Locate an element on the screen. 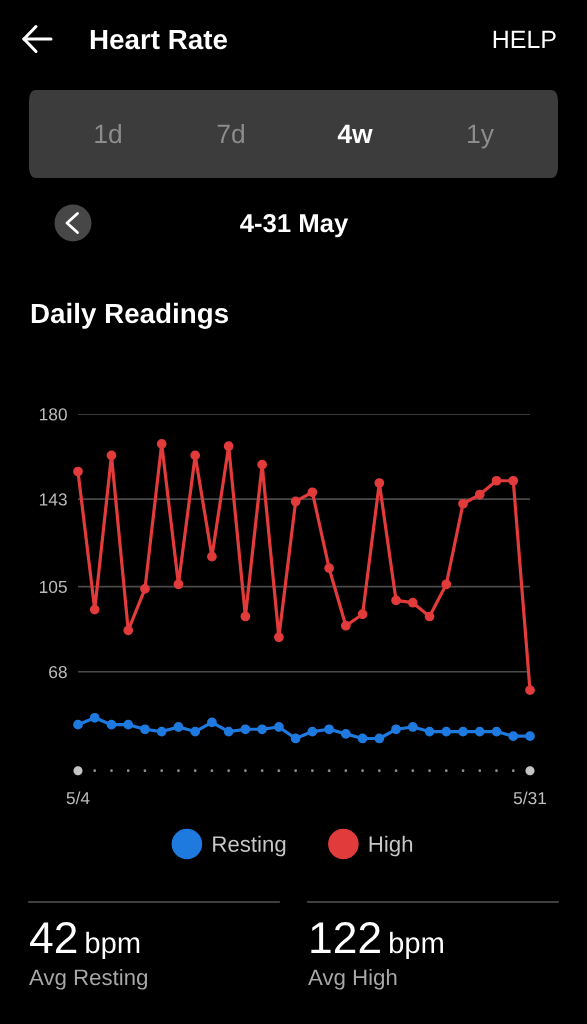 The image size is (587, 1024). y-tick-label: 68 is located at coordinates (58, 672).